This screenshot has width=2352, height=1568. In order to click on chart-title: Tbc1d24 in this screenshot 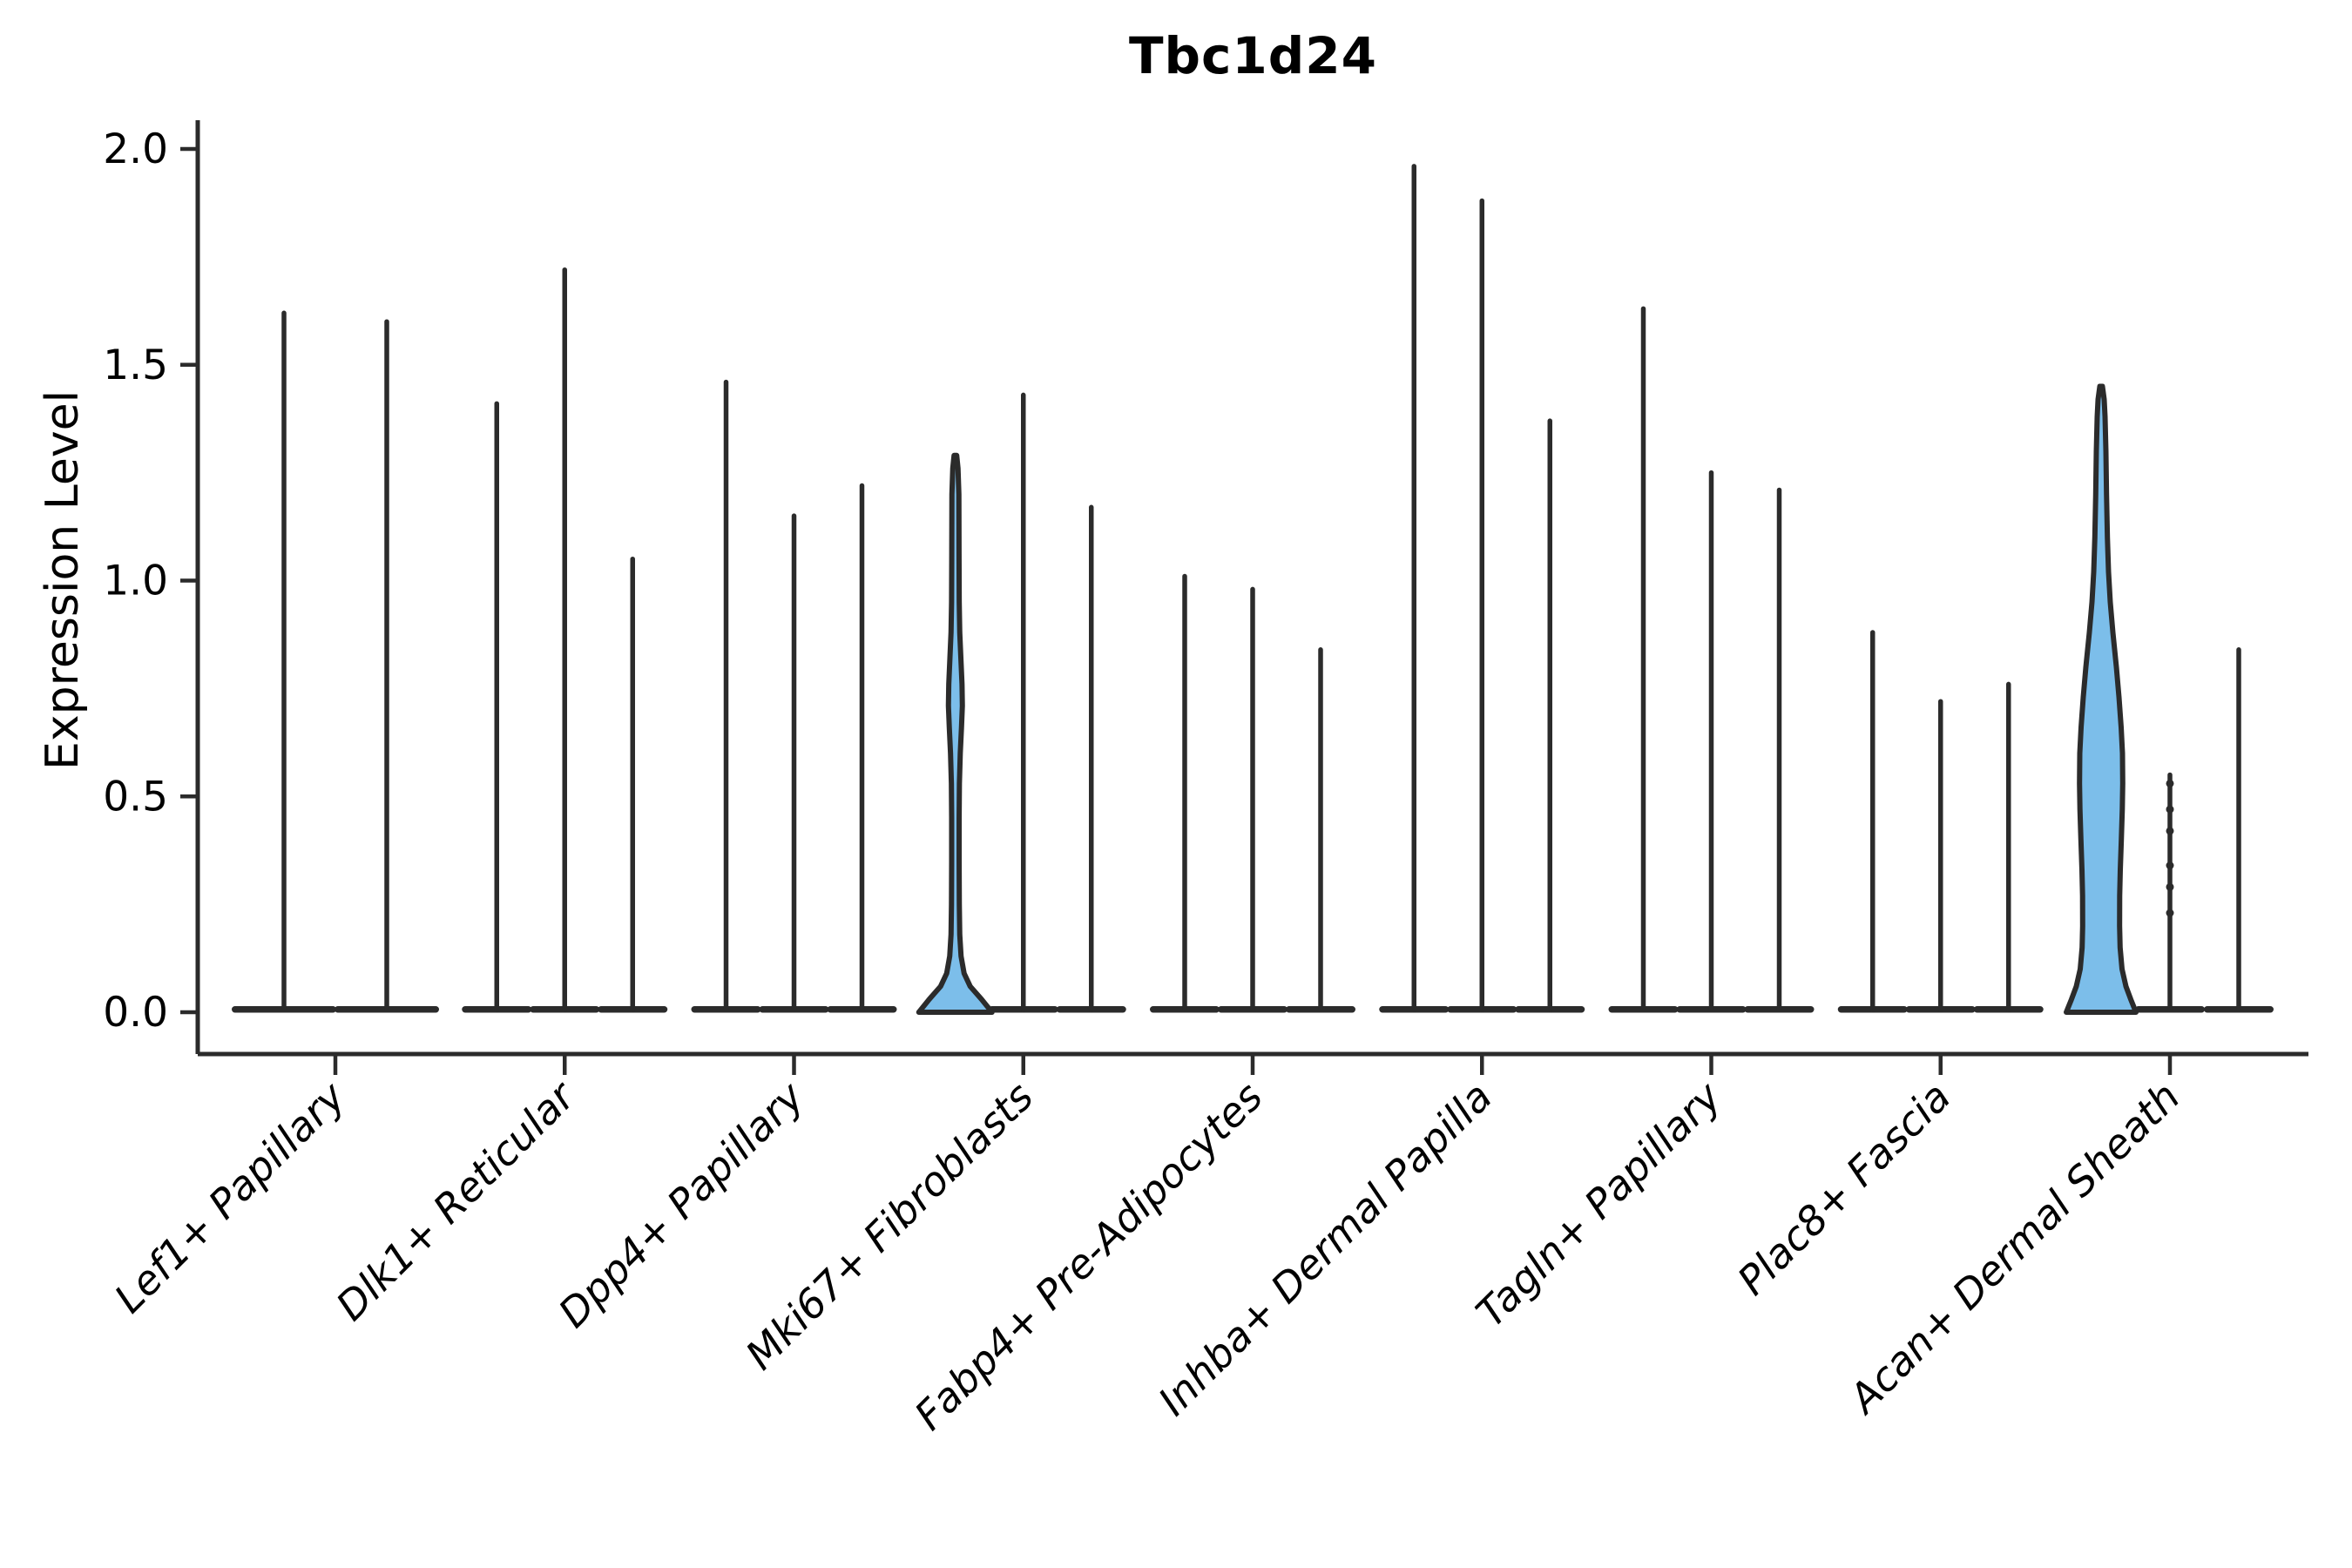, I will do `click(1253, 56)`.